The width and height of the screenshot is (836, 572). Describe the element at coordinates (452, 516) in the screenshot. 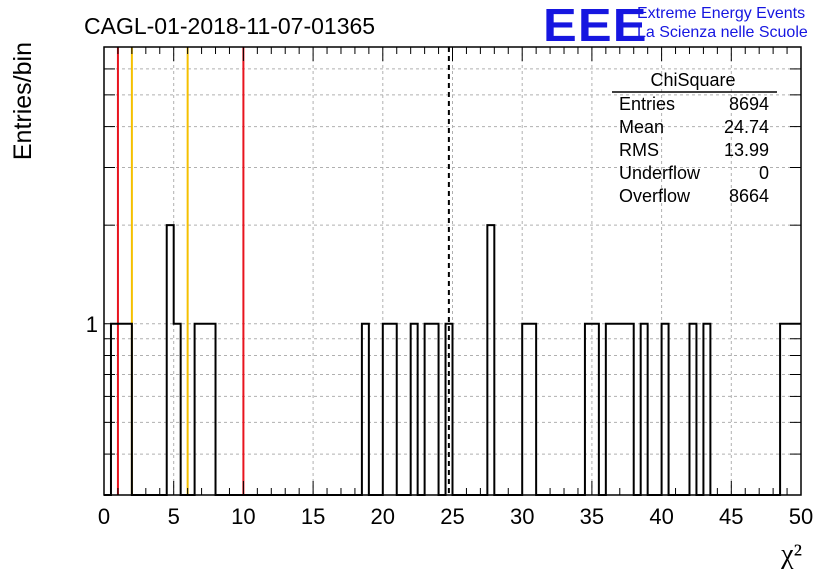

I see `x-tick-label: 25` at that location.